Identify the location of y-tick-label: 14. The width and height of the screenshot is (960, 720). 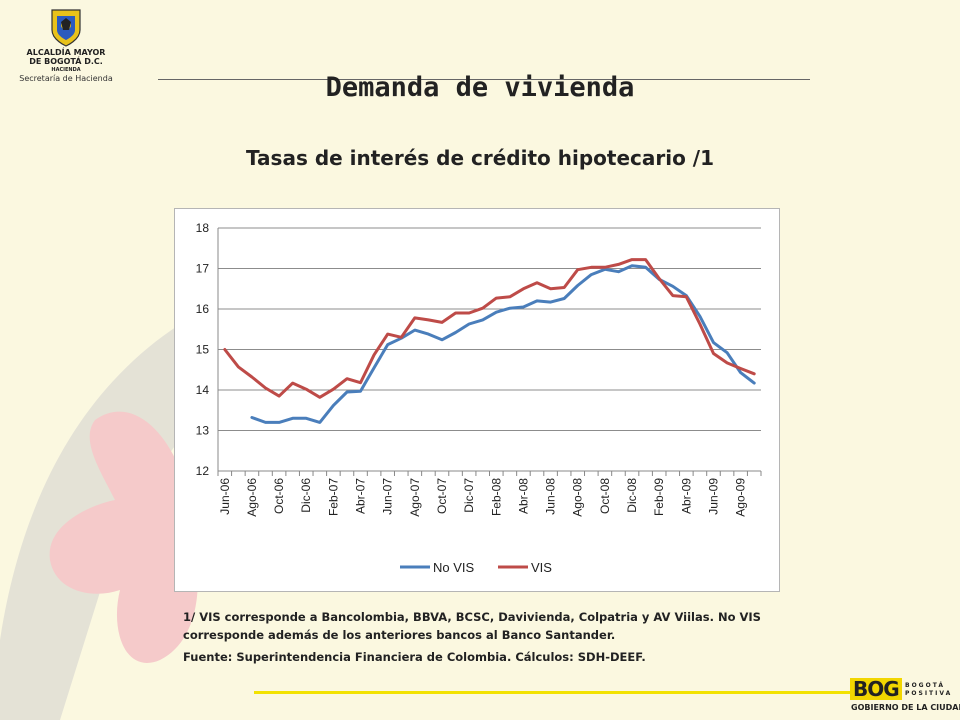
(203, 390).